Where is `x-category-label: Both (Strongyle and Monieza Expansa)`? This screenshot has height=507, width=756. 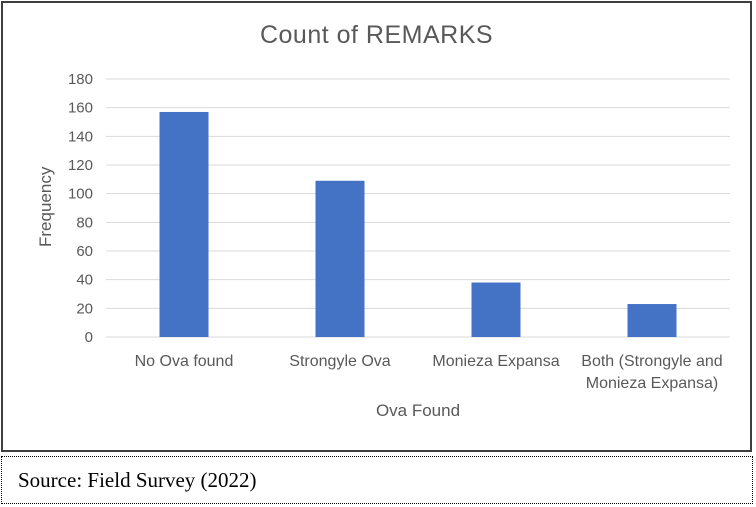 x-category-label: Both (Strongyle and Monieza Expansa) is located at coordinates (651, 372).